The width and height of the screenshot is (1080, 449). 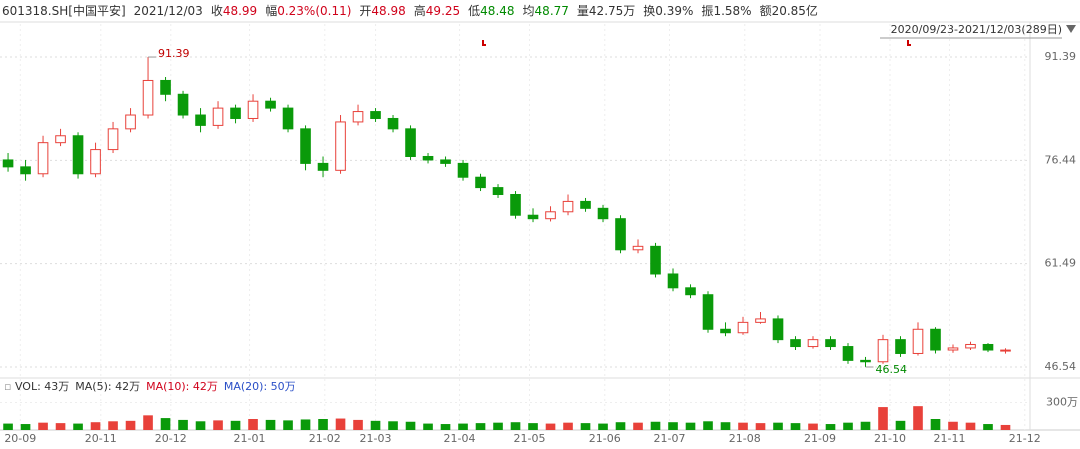 I want to click on quote-item: 均48.77, so click(x=546, y=11).